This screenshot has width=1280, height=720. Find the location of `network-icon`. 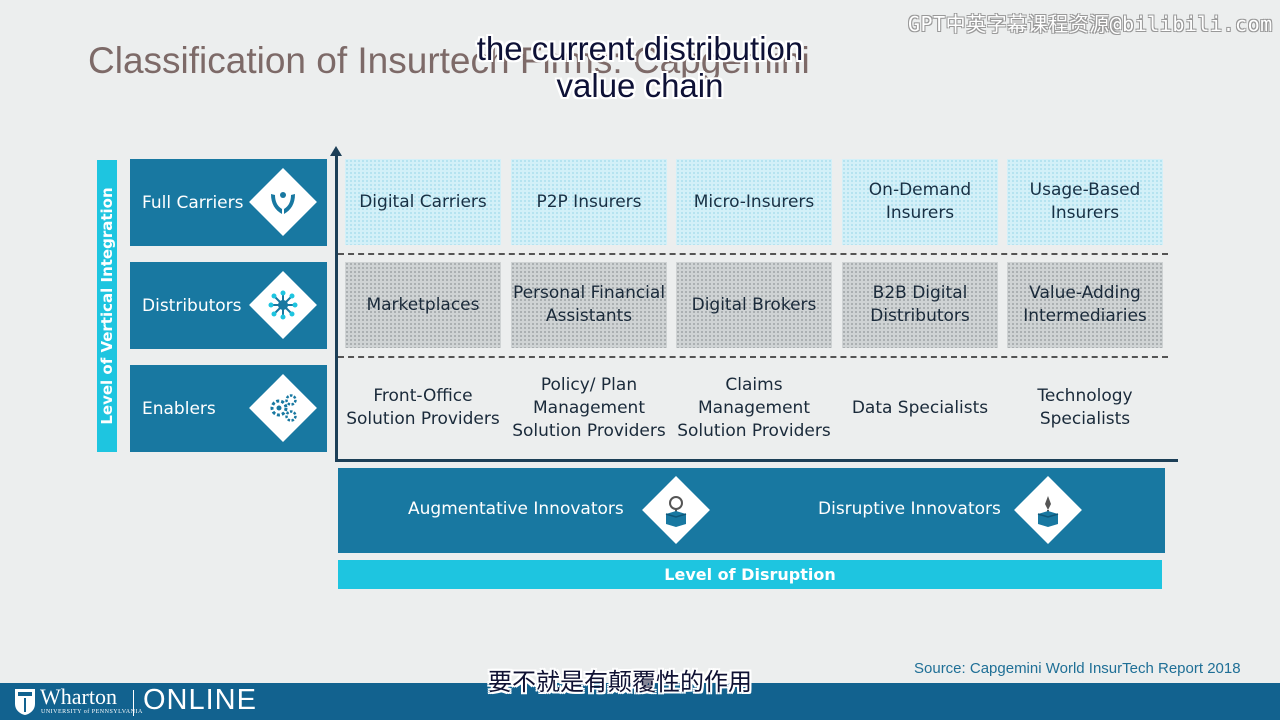

network-icon is located at coordinates (283, 305).